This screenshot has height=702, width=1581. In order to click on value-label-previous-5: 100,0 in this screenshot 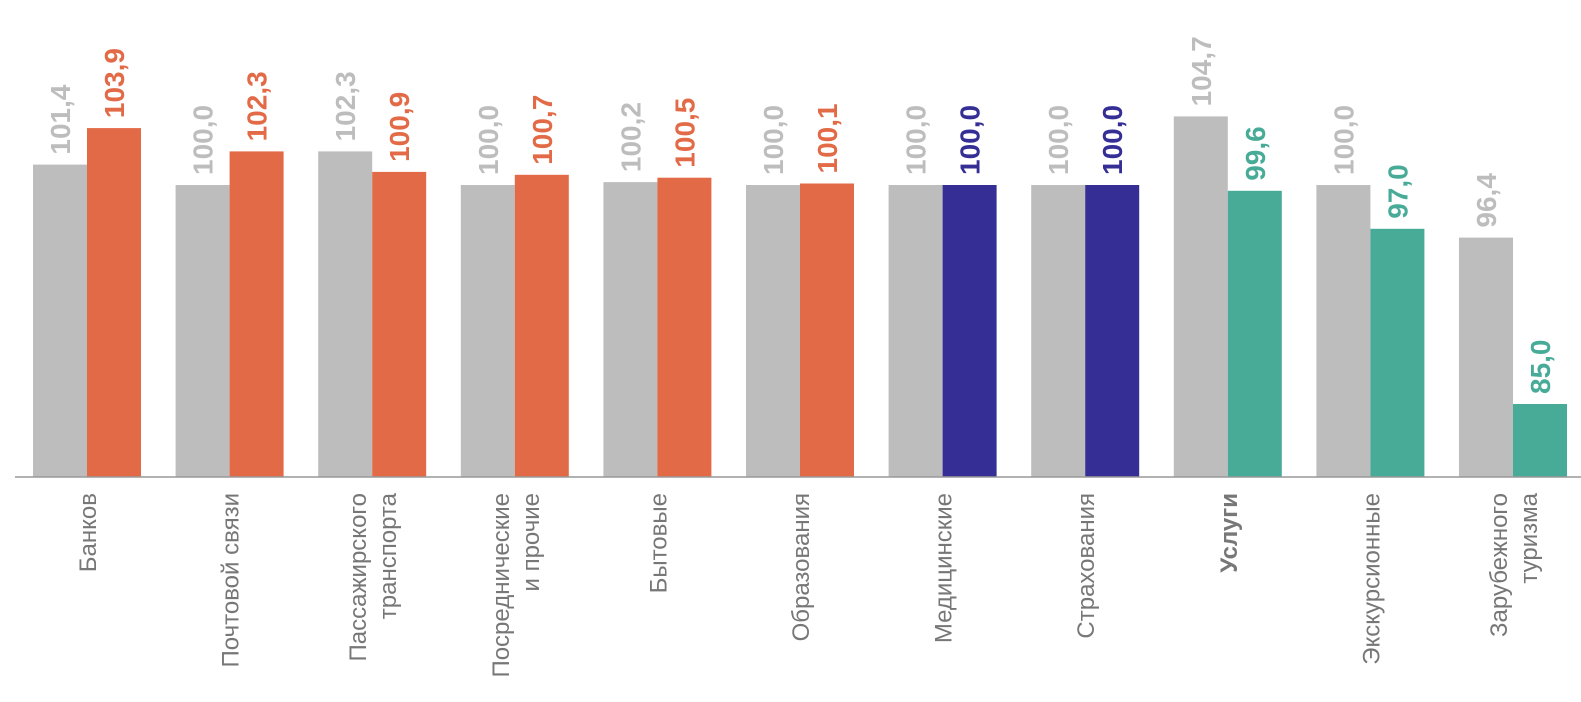, I will do `click(773, 140)`.